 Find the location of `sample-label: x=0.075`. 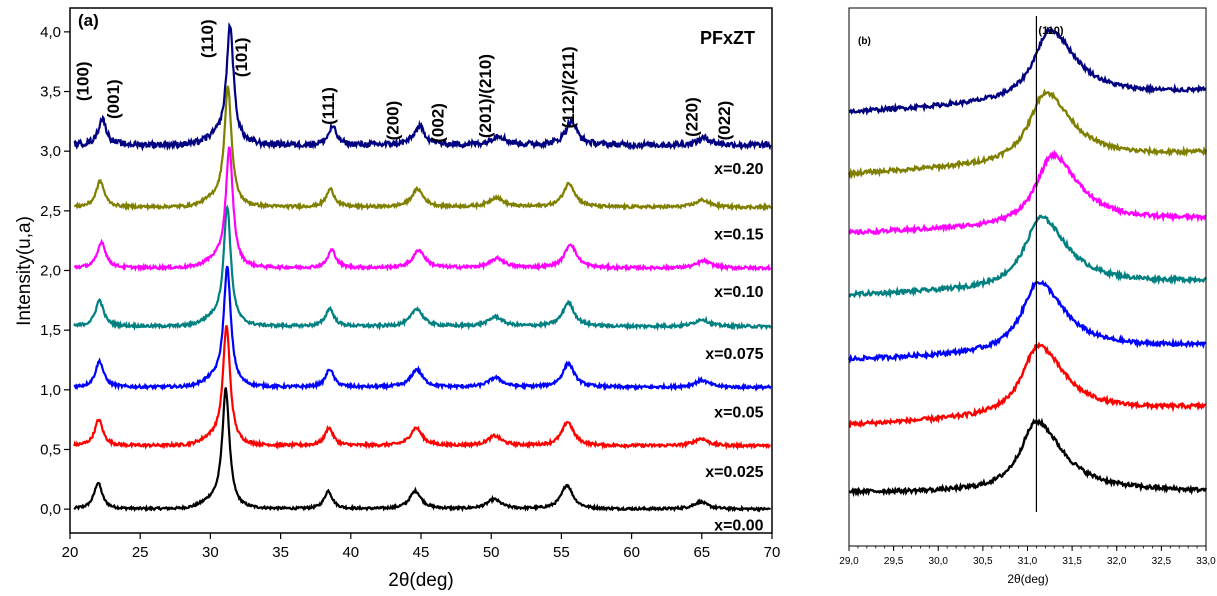

sample-label: x=0.075 is located at coordinates (734, 354).